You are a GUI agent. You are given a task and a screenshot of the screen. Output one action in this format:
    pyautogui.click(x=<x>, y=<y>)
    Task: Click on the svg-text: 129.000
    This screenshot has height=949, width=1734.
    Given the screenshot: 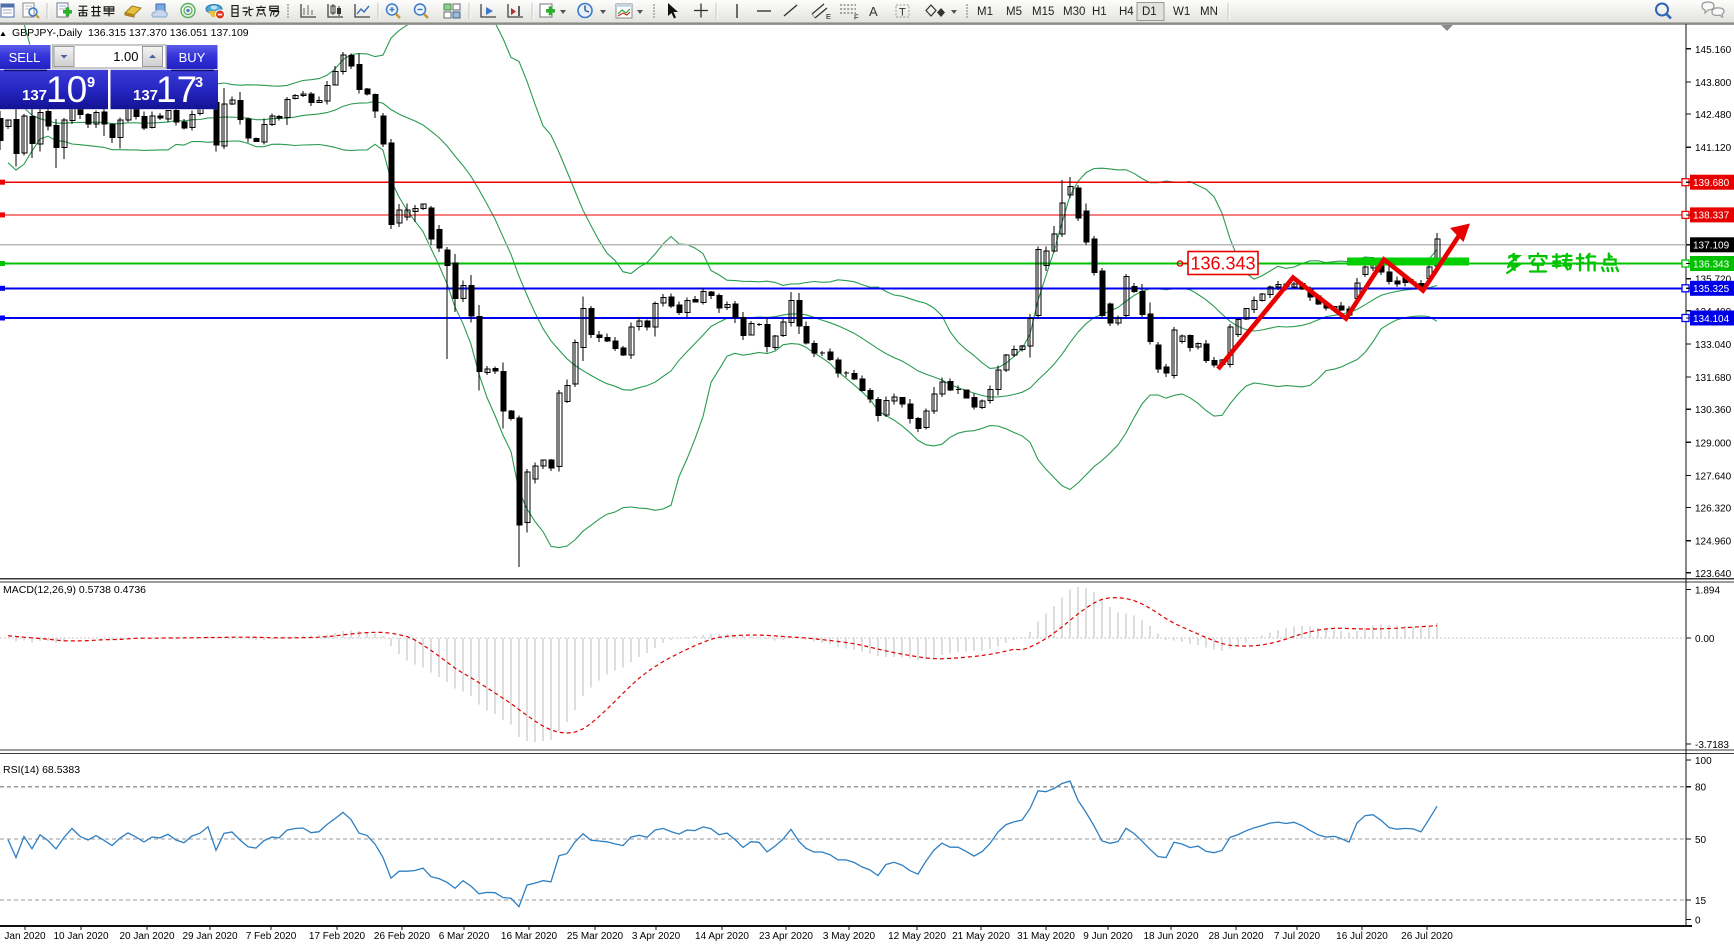 What is the action you would take?
    pyautogui.click(x=1713, y=443)
    